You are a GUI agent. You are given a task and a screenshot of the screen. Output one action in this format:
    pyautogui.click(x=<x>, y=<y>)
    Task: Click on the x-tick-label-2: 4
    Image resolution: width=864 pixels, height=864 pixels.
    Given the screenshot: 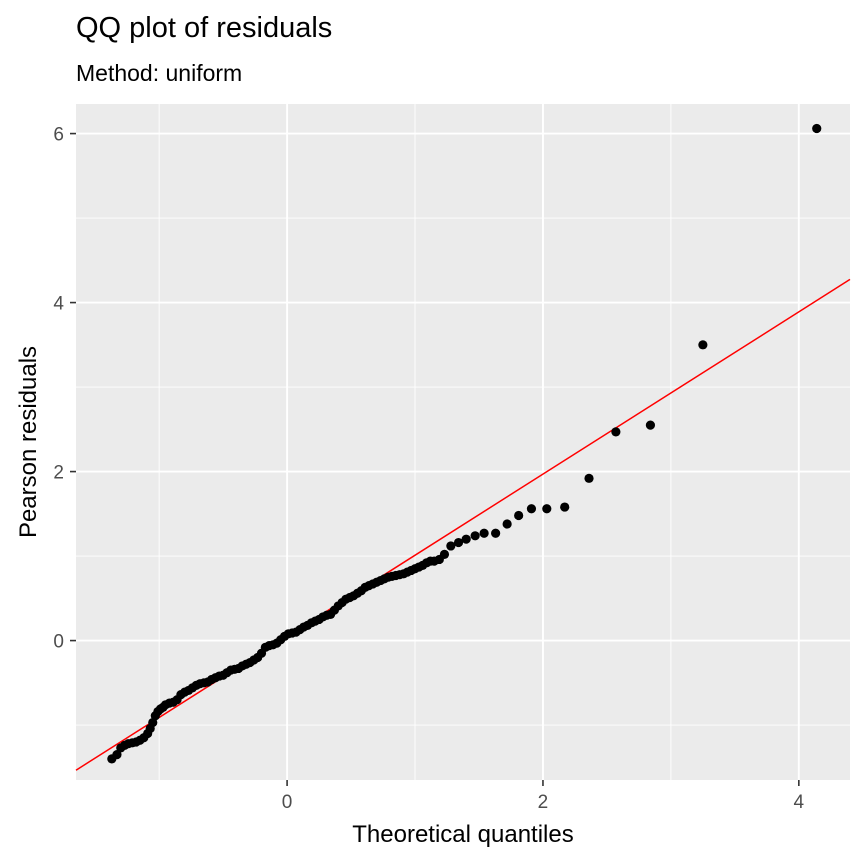 What is the action you would take?
    pyautogui.click(x=799, y=802)
    